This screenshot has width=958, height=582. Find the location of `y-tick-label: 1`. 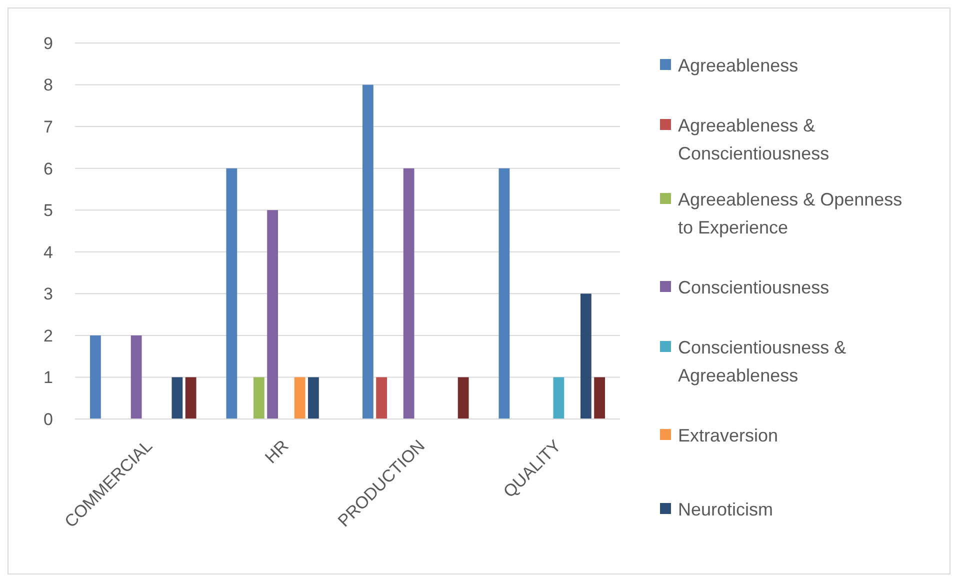

y-tick-label: 1 is located at coordinates (48, 378).